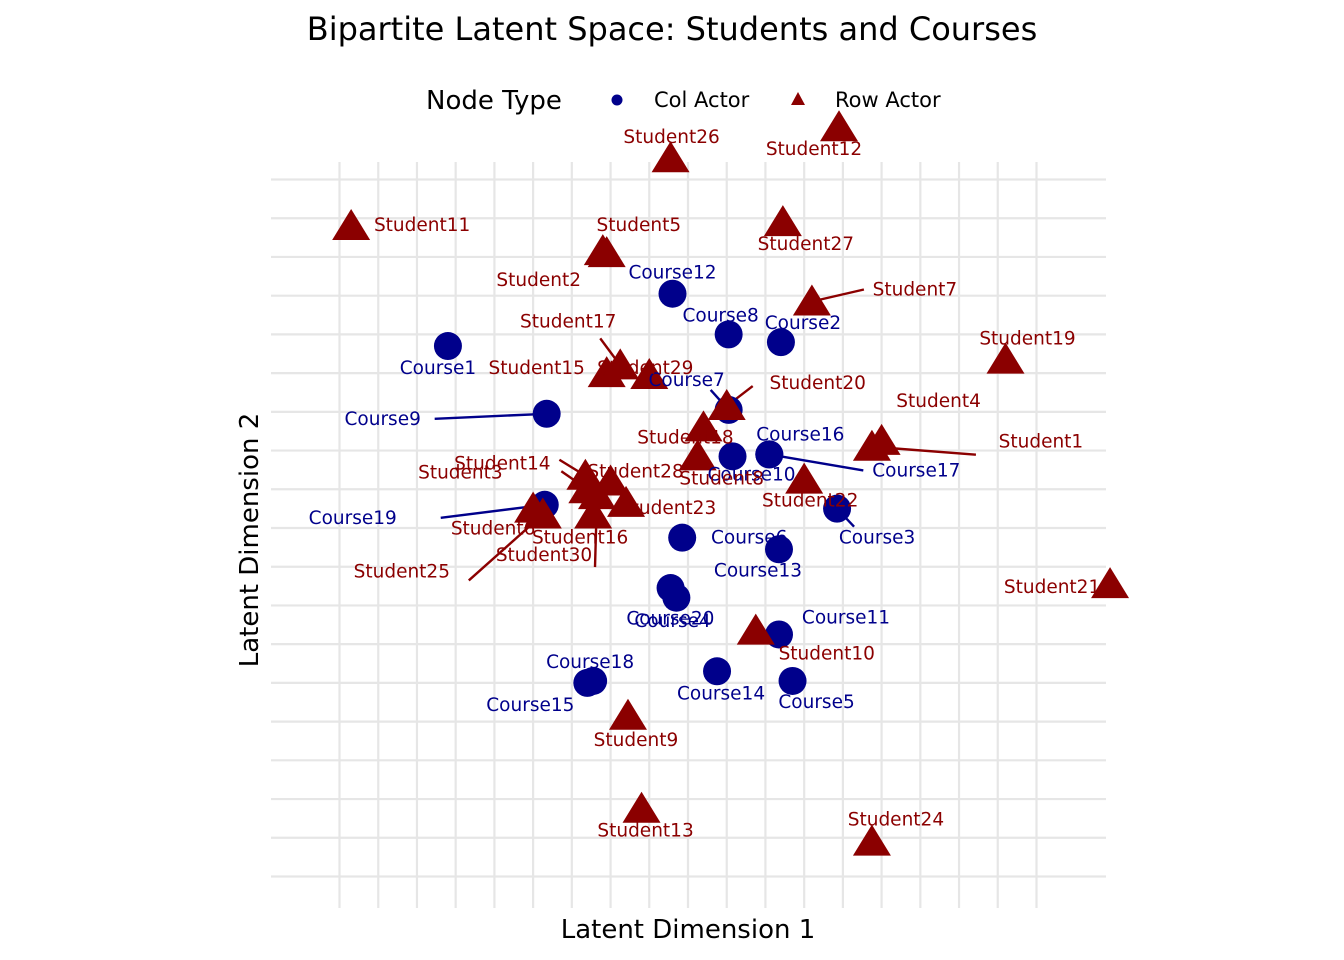  What do you see at coordinates (635, 472) in the screenshot?
I see `label-student28: Student28` at bounding box center [635, 472].